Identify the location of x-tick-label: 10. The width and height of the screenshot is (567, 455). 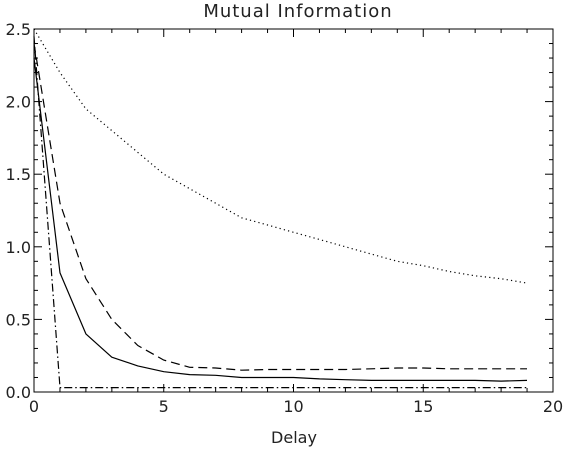
(293, 406).